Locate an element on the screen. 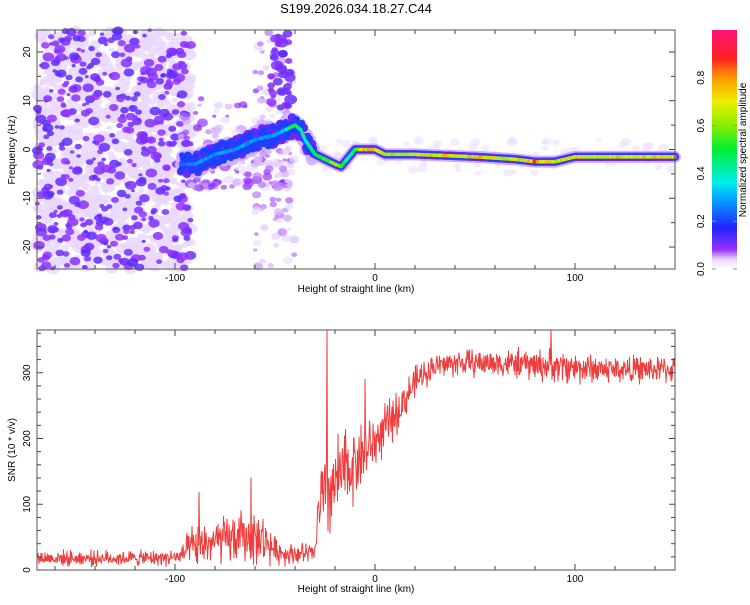 Image resolution: width=750 pixels, height=605 pixels. spectrogram-ylabel: Frequency (Hz) is located at coordinates (12, 150).